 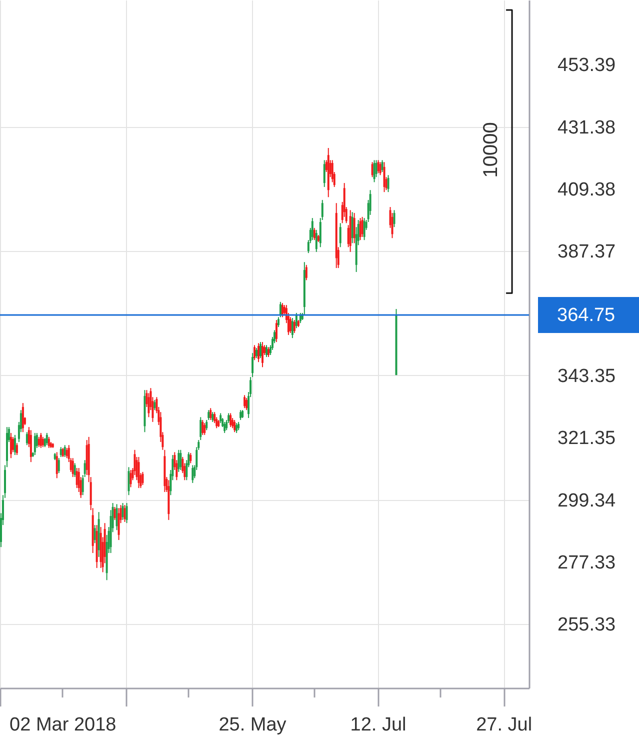 What do you see at coordinates (378, 725) in the screenshot?
I see `x-tick-label: 12. Jul` at bounding box center [378, 725].